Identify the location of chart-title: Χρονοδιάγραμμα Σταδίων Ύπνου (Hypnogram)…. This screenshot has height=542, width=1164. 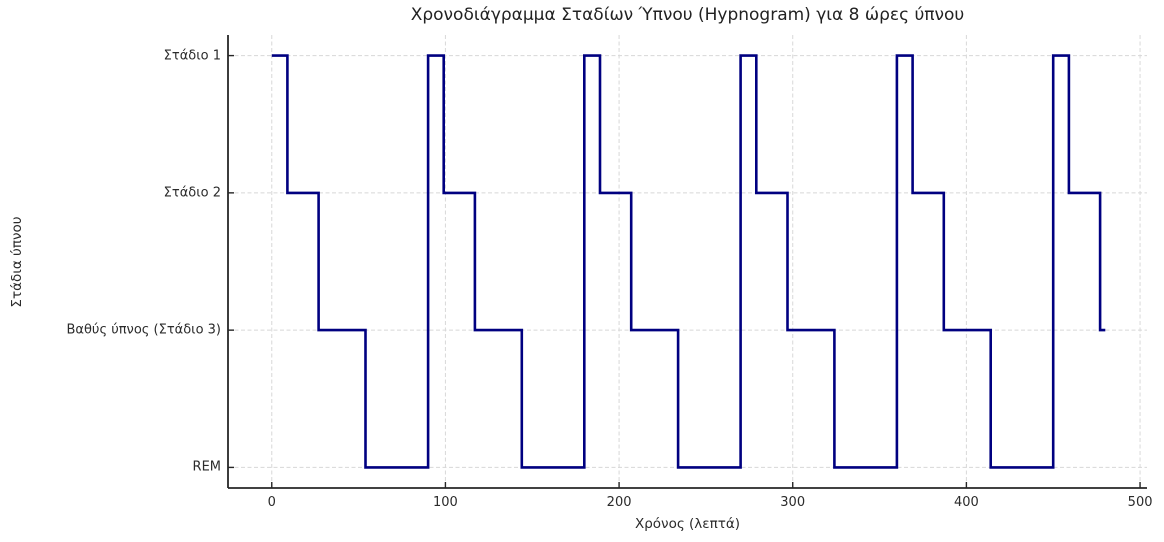
(687, 15).